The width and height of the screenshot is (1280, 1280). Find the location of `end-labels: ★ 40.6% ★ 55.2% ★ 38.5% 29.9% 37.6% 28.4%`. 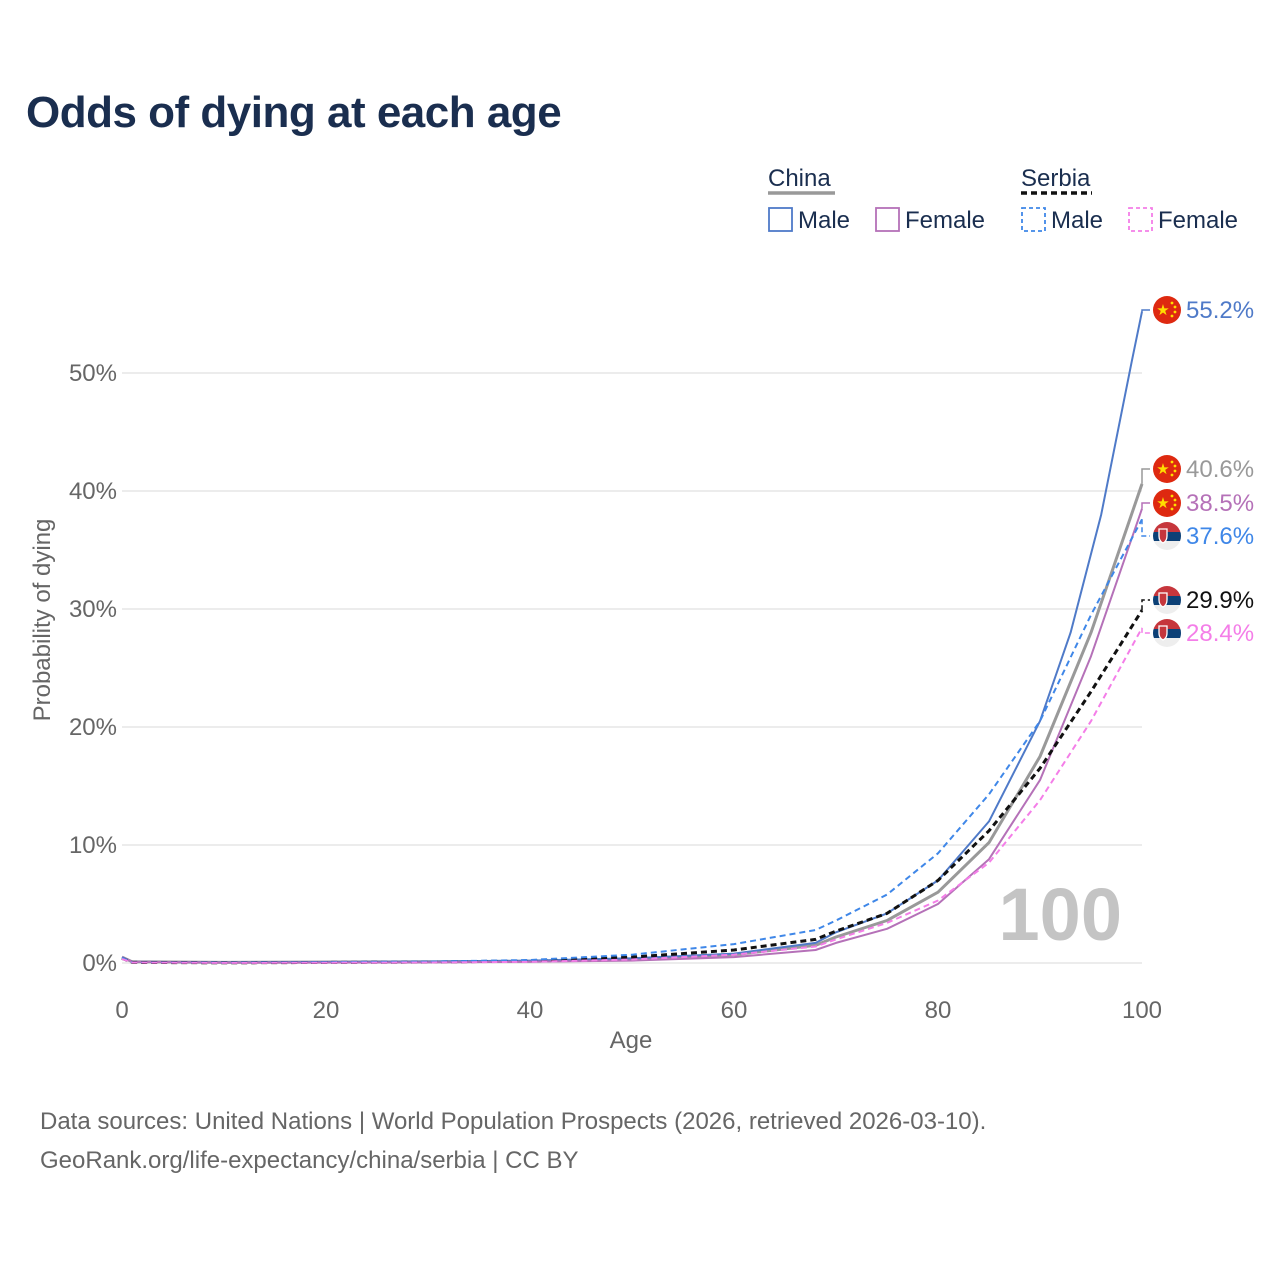

end-labels: ★ 40.6% ★ 55.2% ★ 38.5% 29.9% 37.6% 28.4% is located at coordinates (1197, 471).